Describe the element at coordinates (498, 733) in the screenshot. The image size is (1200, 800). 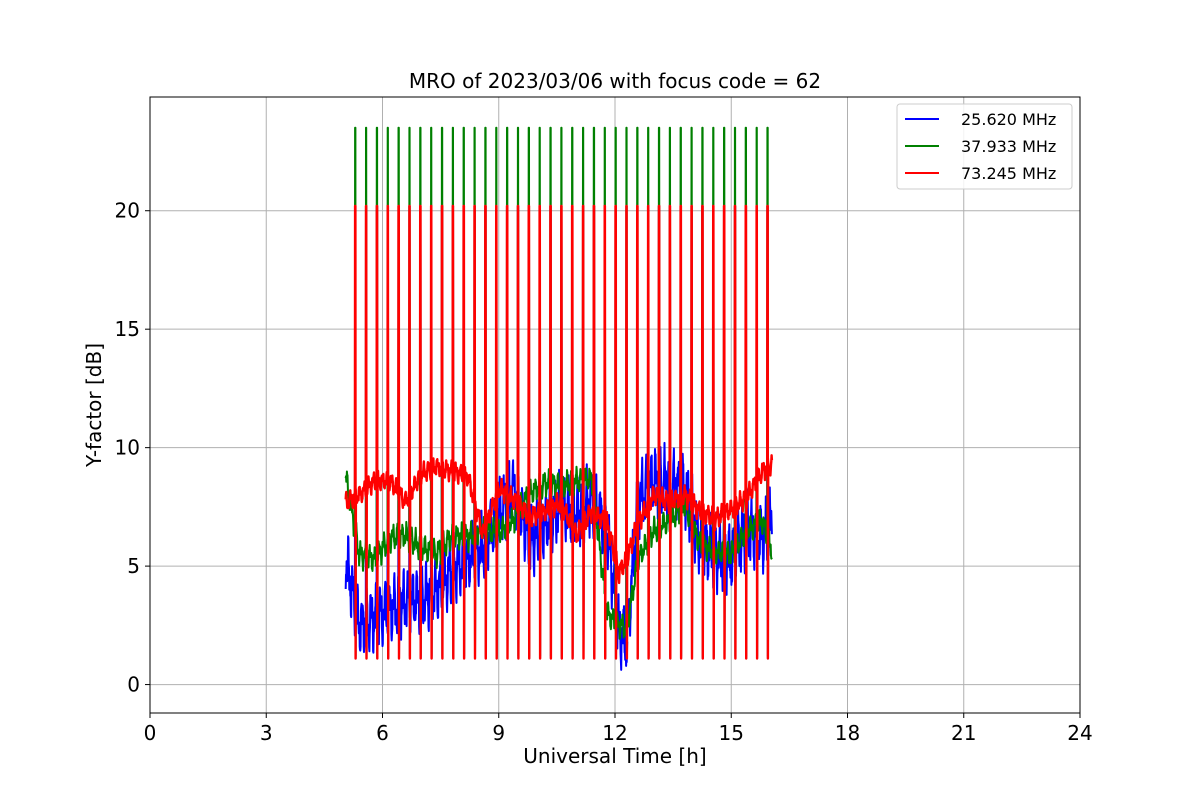
I see `x-tick-label: 9` at that location.